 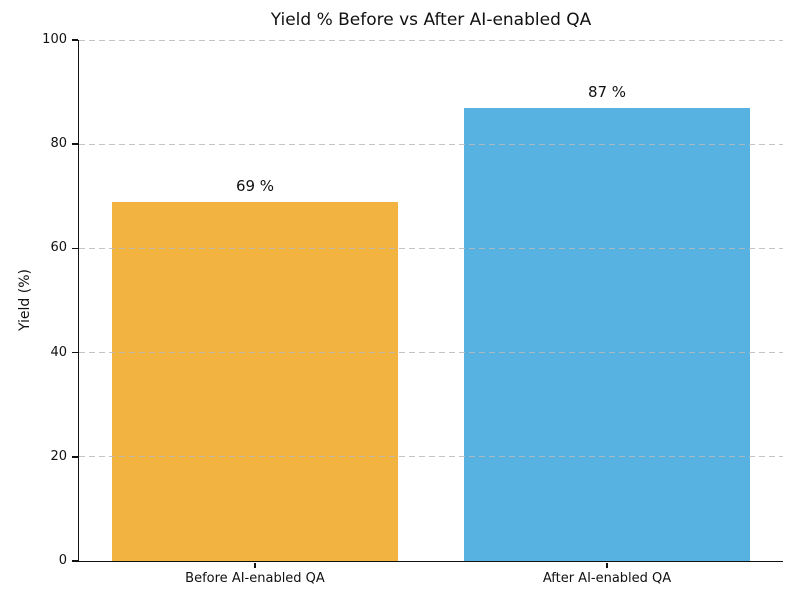 What do you see at coordinates (255, 185) in the screenshot?
I see `bar-value-label: 69 %` at bounding box center [255, 185].